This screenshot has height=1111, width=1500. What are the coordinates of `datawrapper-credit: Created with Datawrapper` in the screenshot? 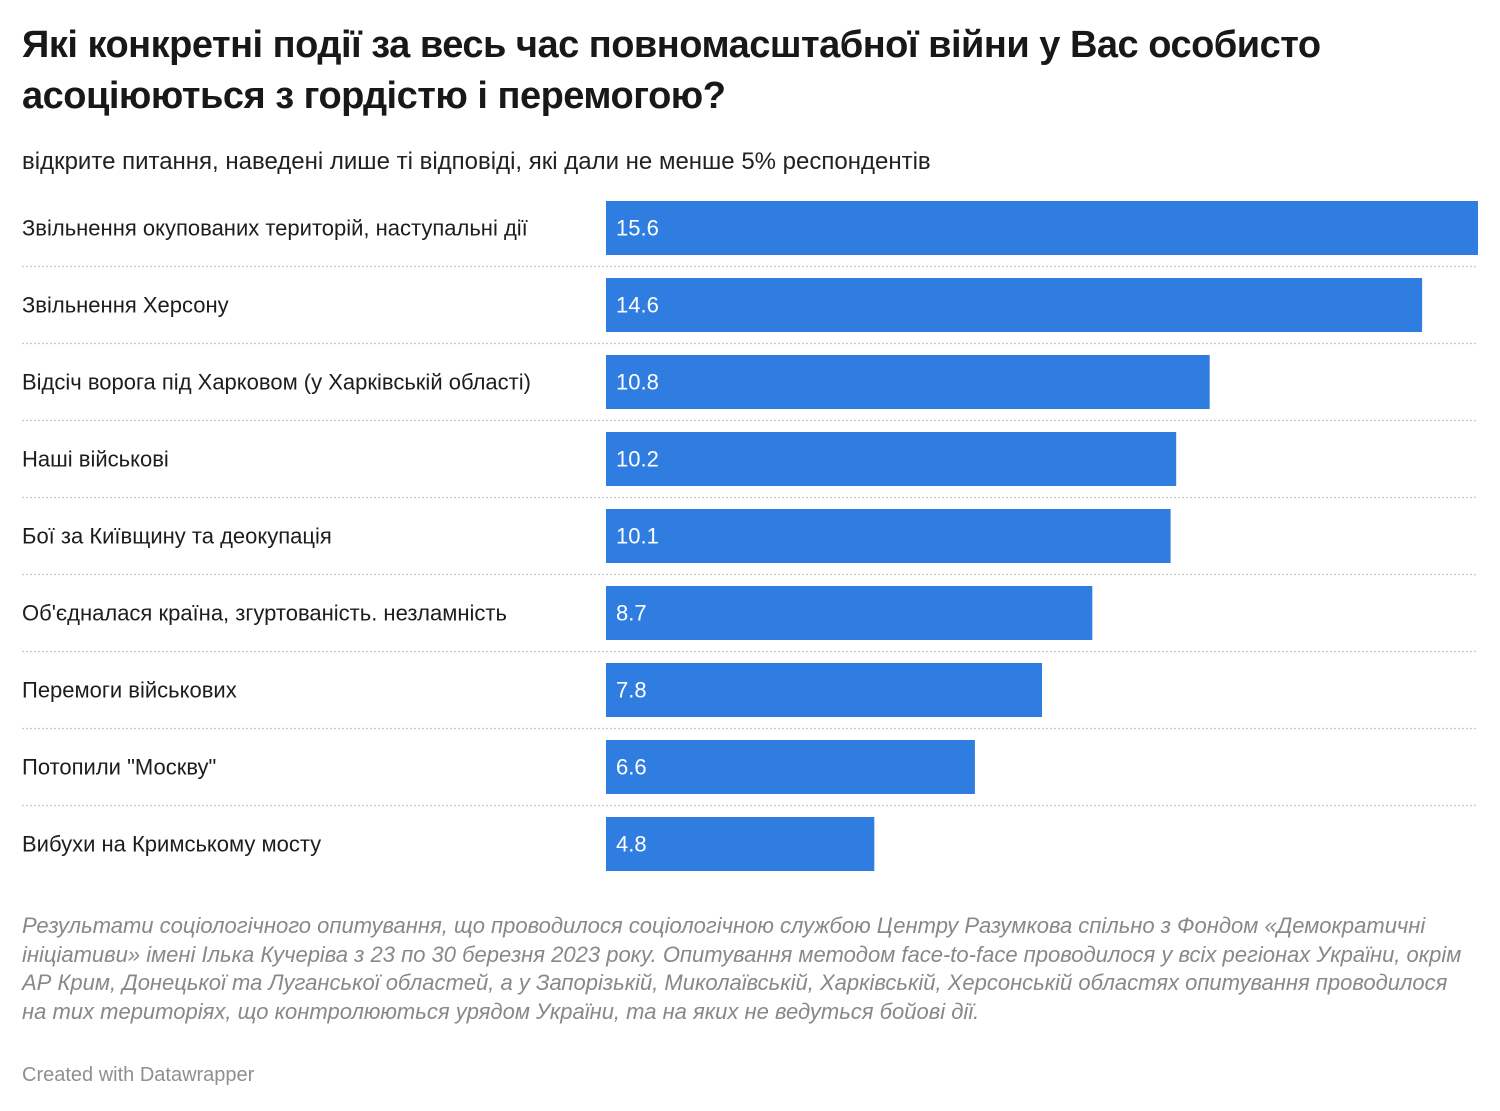 It's located at (138, 1075).